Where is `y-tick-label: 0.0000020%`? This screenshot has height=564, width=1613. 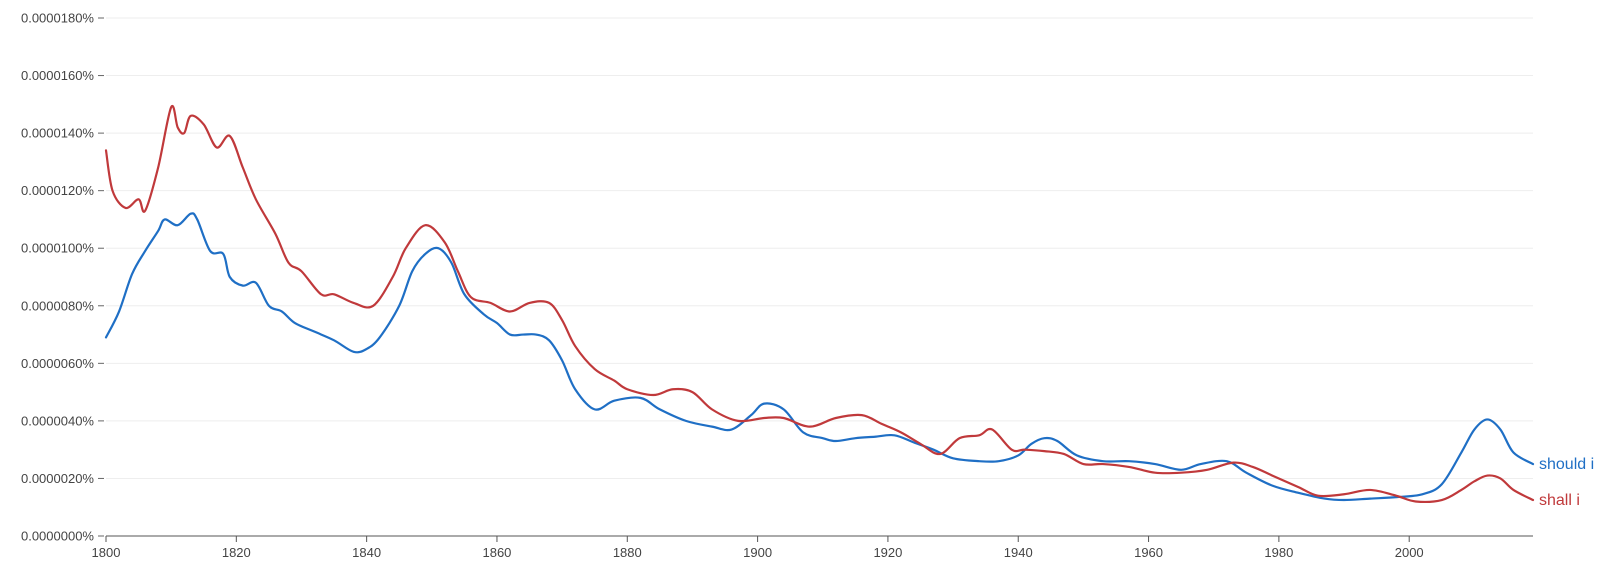 y-tick-label: 0.0000020% is located at coordinates (57, 478).